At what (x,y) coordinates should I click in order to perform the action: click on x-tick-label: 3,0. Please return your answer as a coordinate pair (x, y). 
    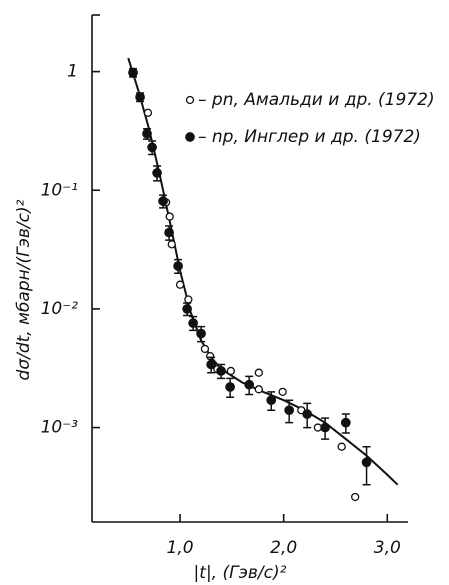
    Looking at the image, I should click on (387, 548).